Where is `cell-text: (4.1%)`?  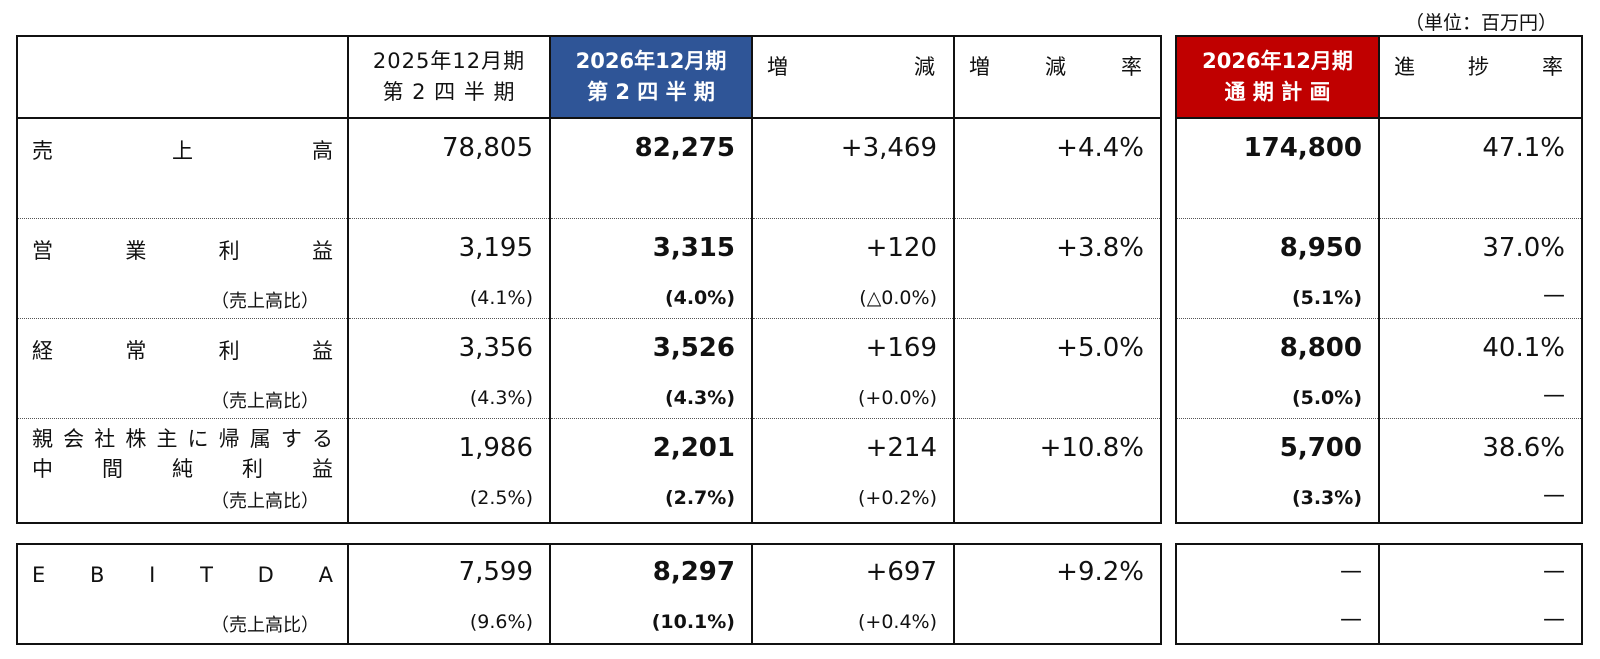
cell-text: (4.1%) is located at coordinates (501, 297).